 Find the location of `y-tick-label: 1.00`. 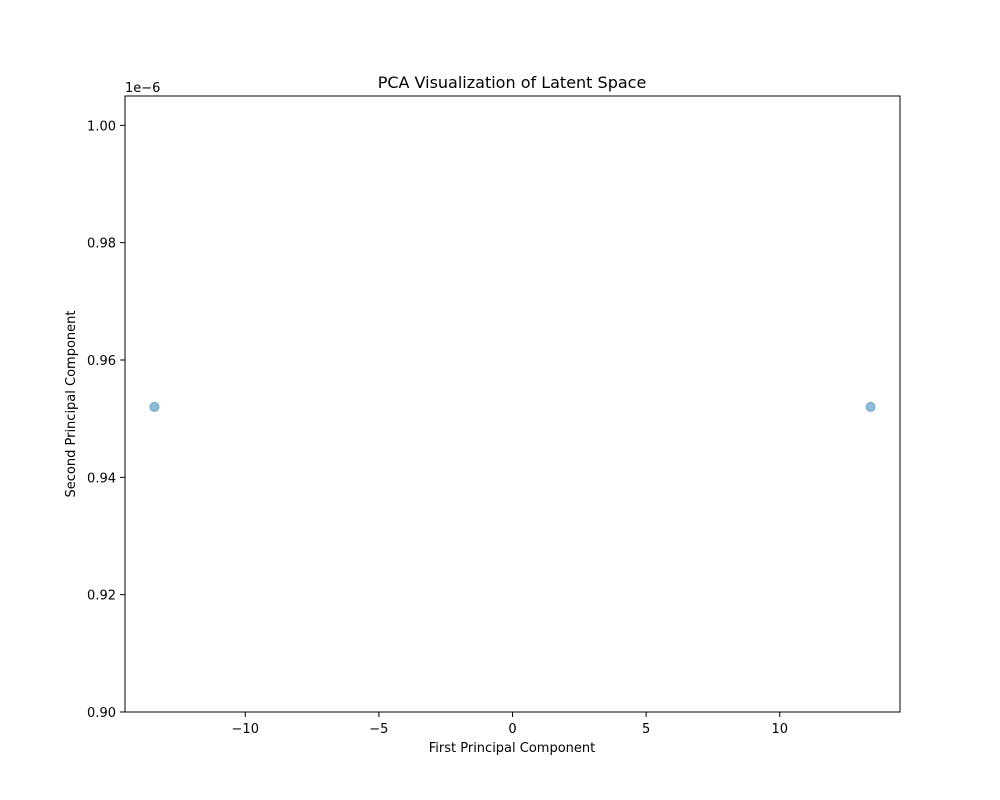

y-tick-label: 1.00 is located at coordinates (101, 126).